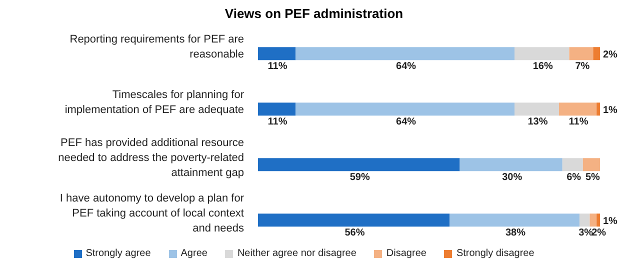  What do you see at coordinates (354, 233) in the screenshot?
I see `data-label: 56%` at bounding box center [354, 233].